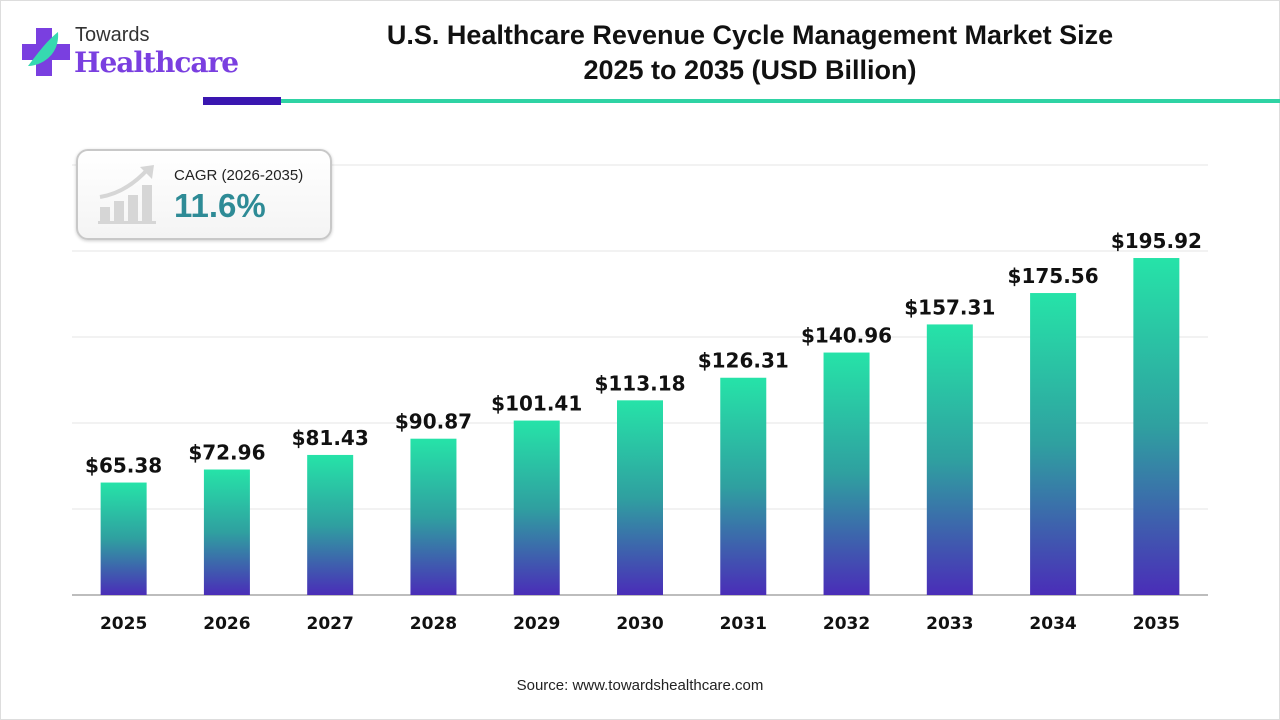  I want to click on source-text: Source: www.towardshealthcare.com, so click(640, 685).